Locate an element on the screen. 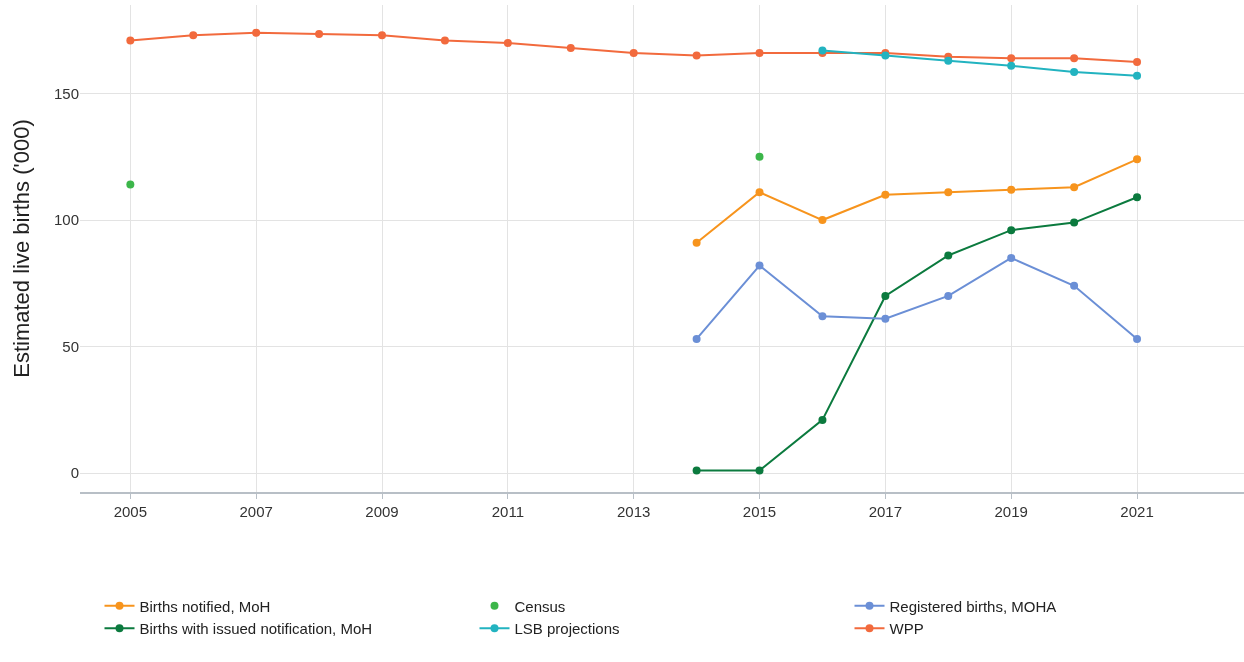 This screenshot has height=662, width=1244. legend-label: Births notified, MoH is located at coordinates (205, 606).